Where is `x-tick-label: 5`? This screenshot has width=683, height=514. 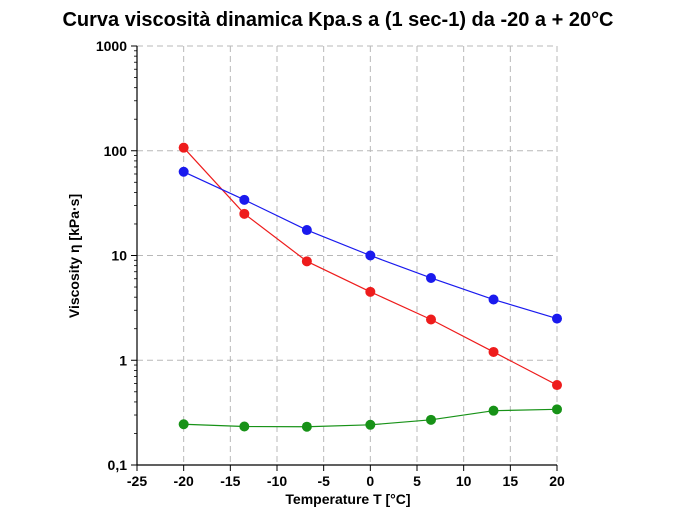 x-tick-label: 5 is located at coordinates (417, 481).